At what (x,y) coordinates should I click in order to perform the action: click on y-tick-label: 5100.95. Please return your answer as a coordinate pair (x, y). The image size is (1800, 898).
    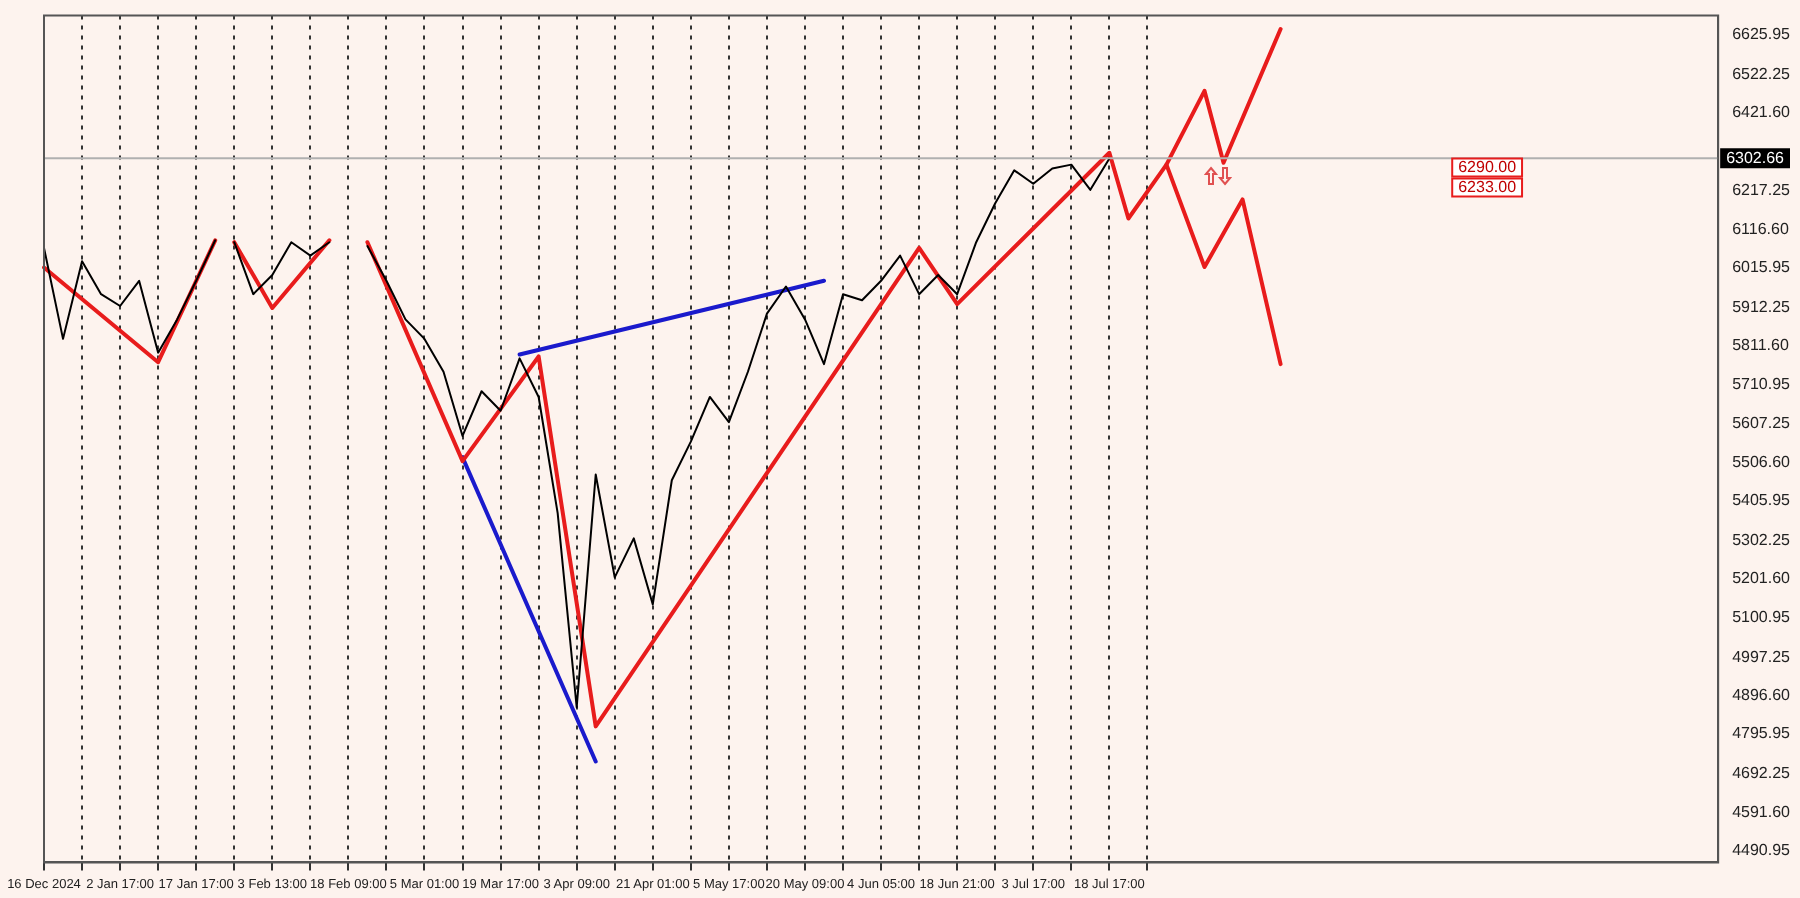
    Looking at the image, I should click on (1762, 616).